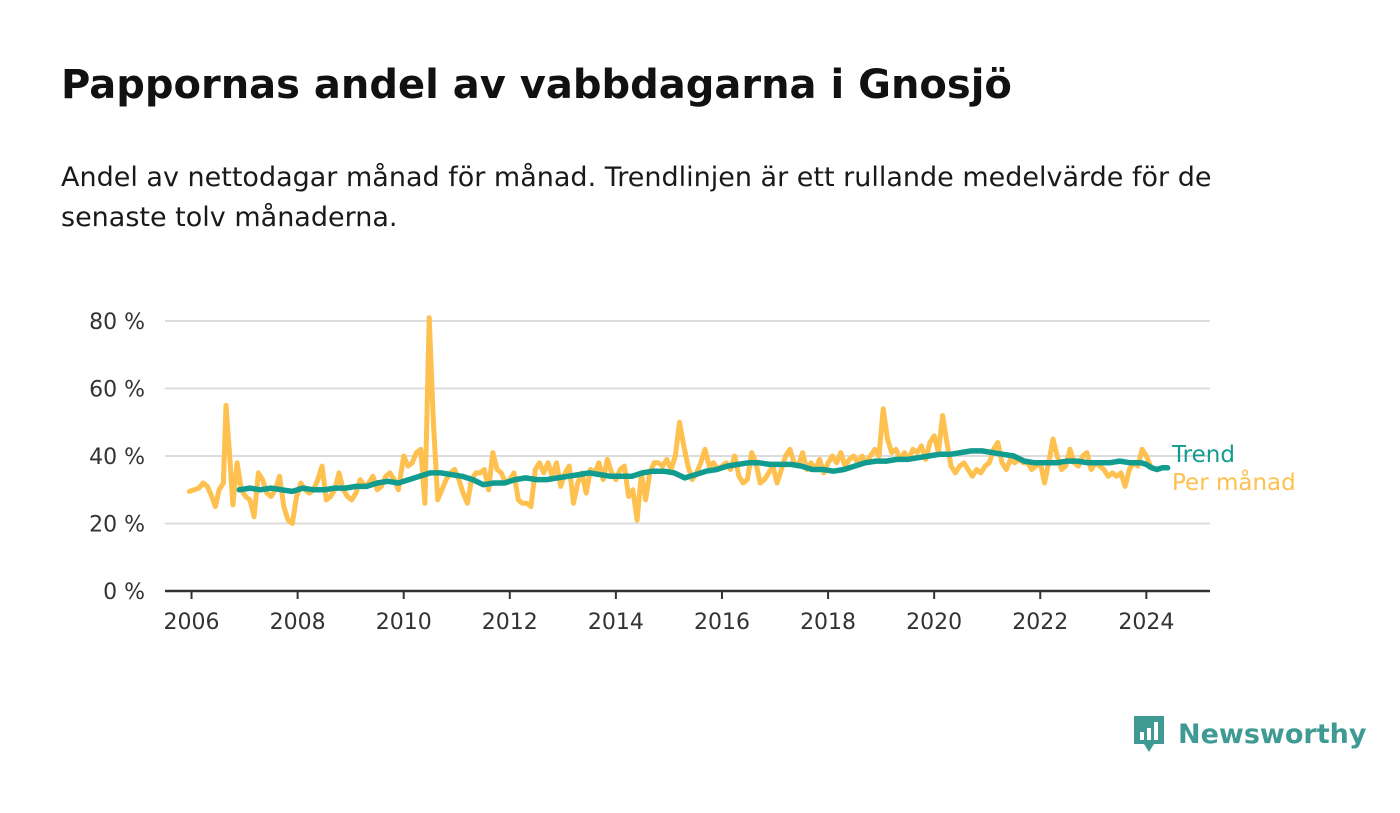 The width and height of the screenshot is (1400, 813). I want to click on legend-label-trend: Trend, so click(1203, 455).